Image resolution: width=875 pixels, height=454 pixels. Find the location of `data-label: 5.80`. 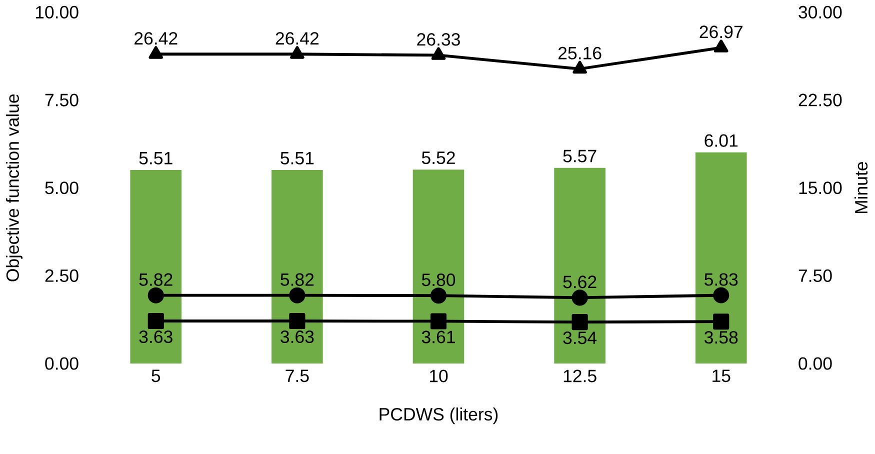

data-label: 5.80 is located at coordinates (439, 279).